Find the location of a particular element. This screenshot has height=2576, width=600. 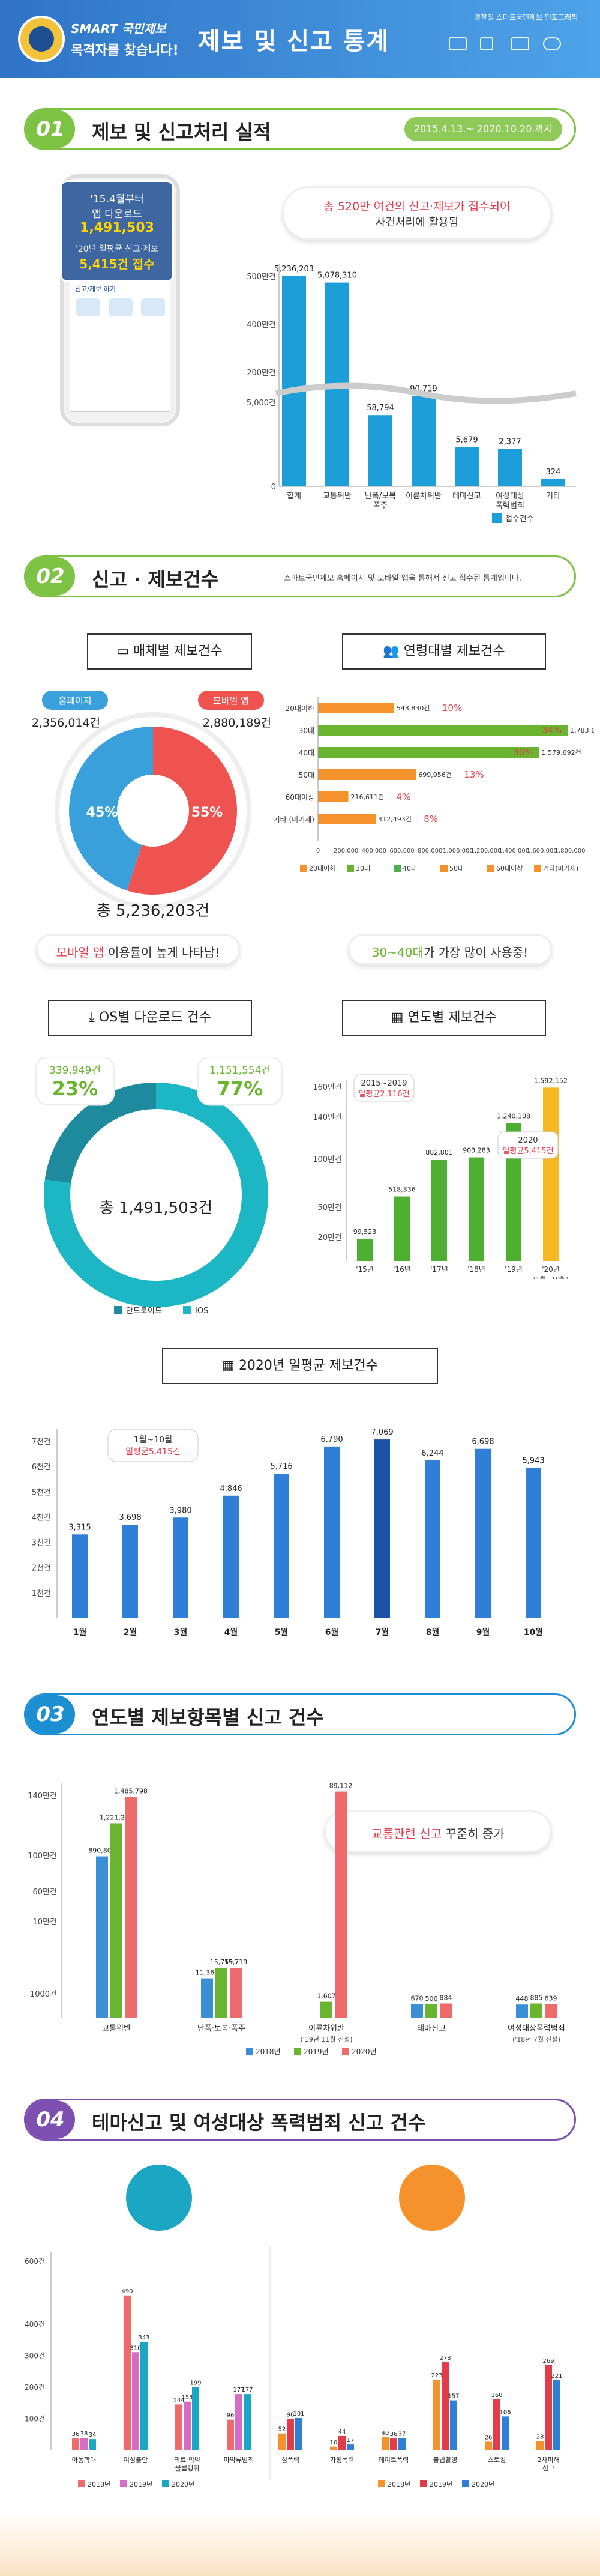

bar-value-label: 199 is located at coordinates (196, 2383).